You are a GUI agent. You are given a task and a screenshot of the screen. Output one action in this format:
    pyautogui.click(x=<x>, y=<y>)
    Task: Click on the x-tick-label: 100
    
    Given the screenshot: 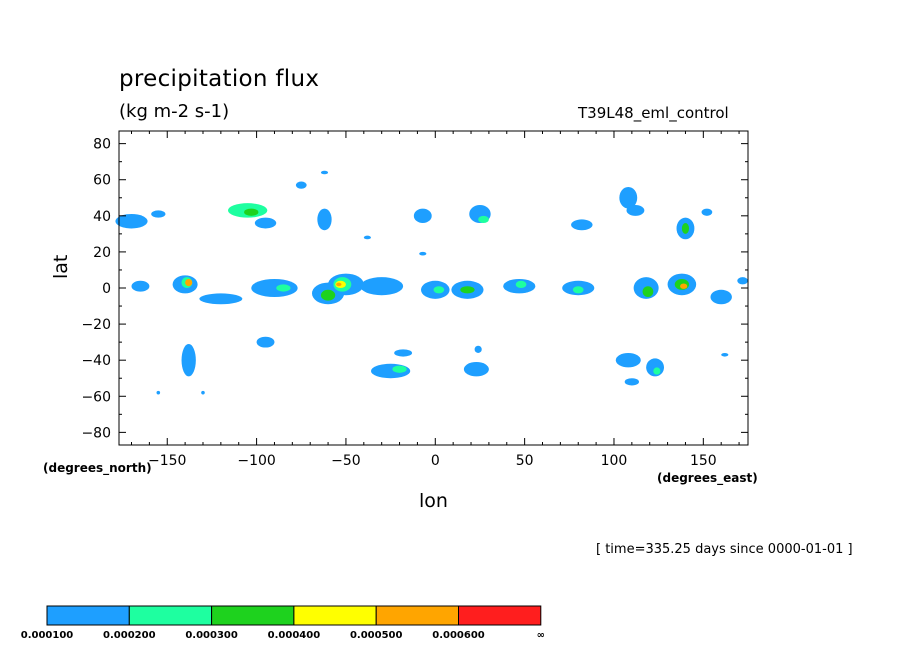 What is the action you would take?
    pyautogui.click(x=614, y=461)
    